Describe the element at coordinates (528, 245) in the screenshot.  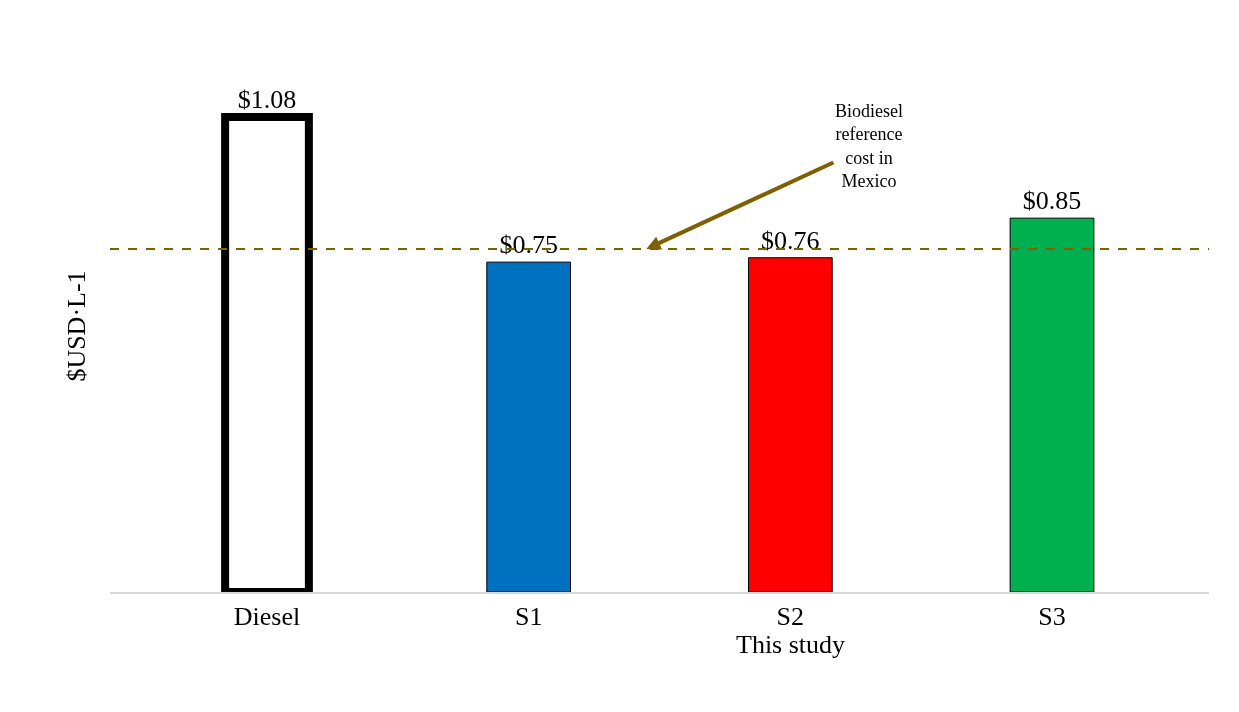
I see `data-label: $0.75` at that location.